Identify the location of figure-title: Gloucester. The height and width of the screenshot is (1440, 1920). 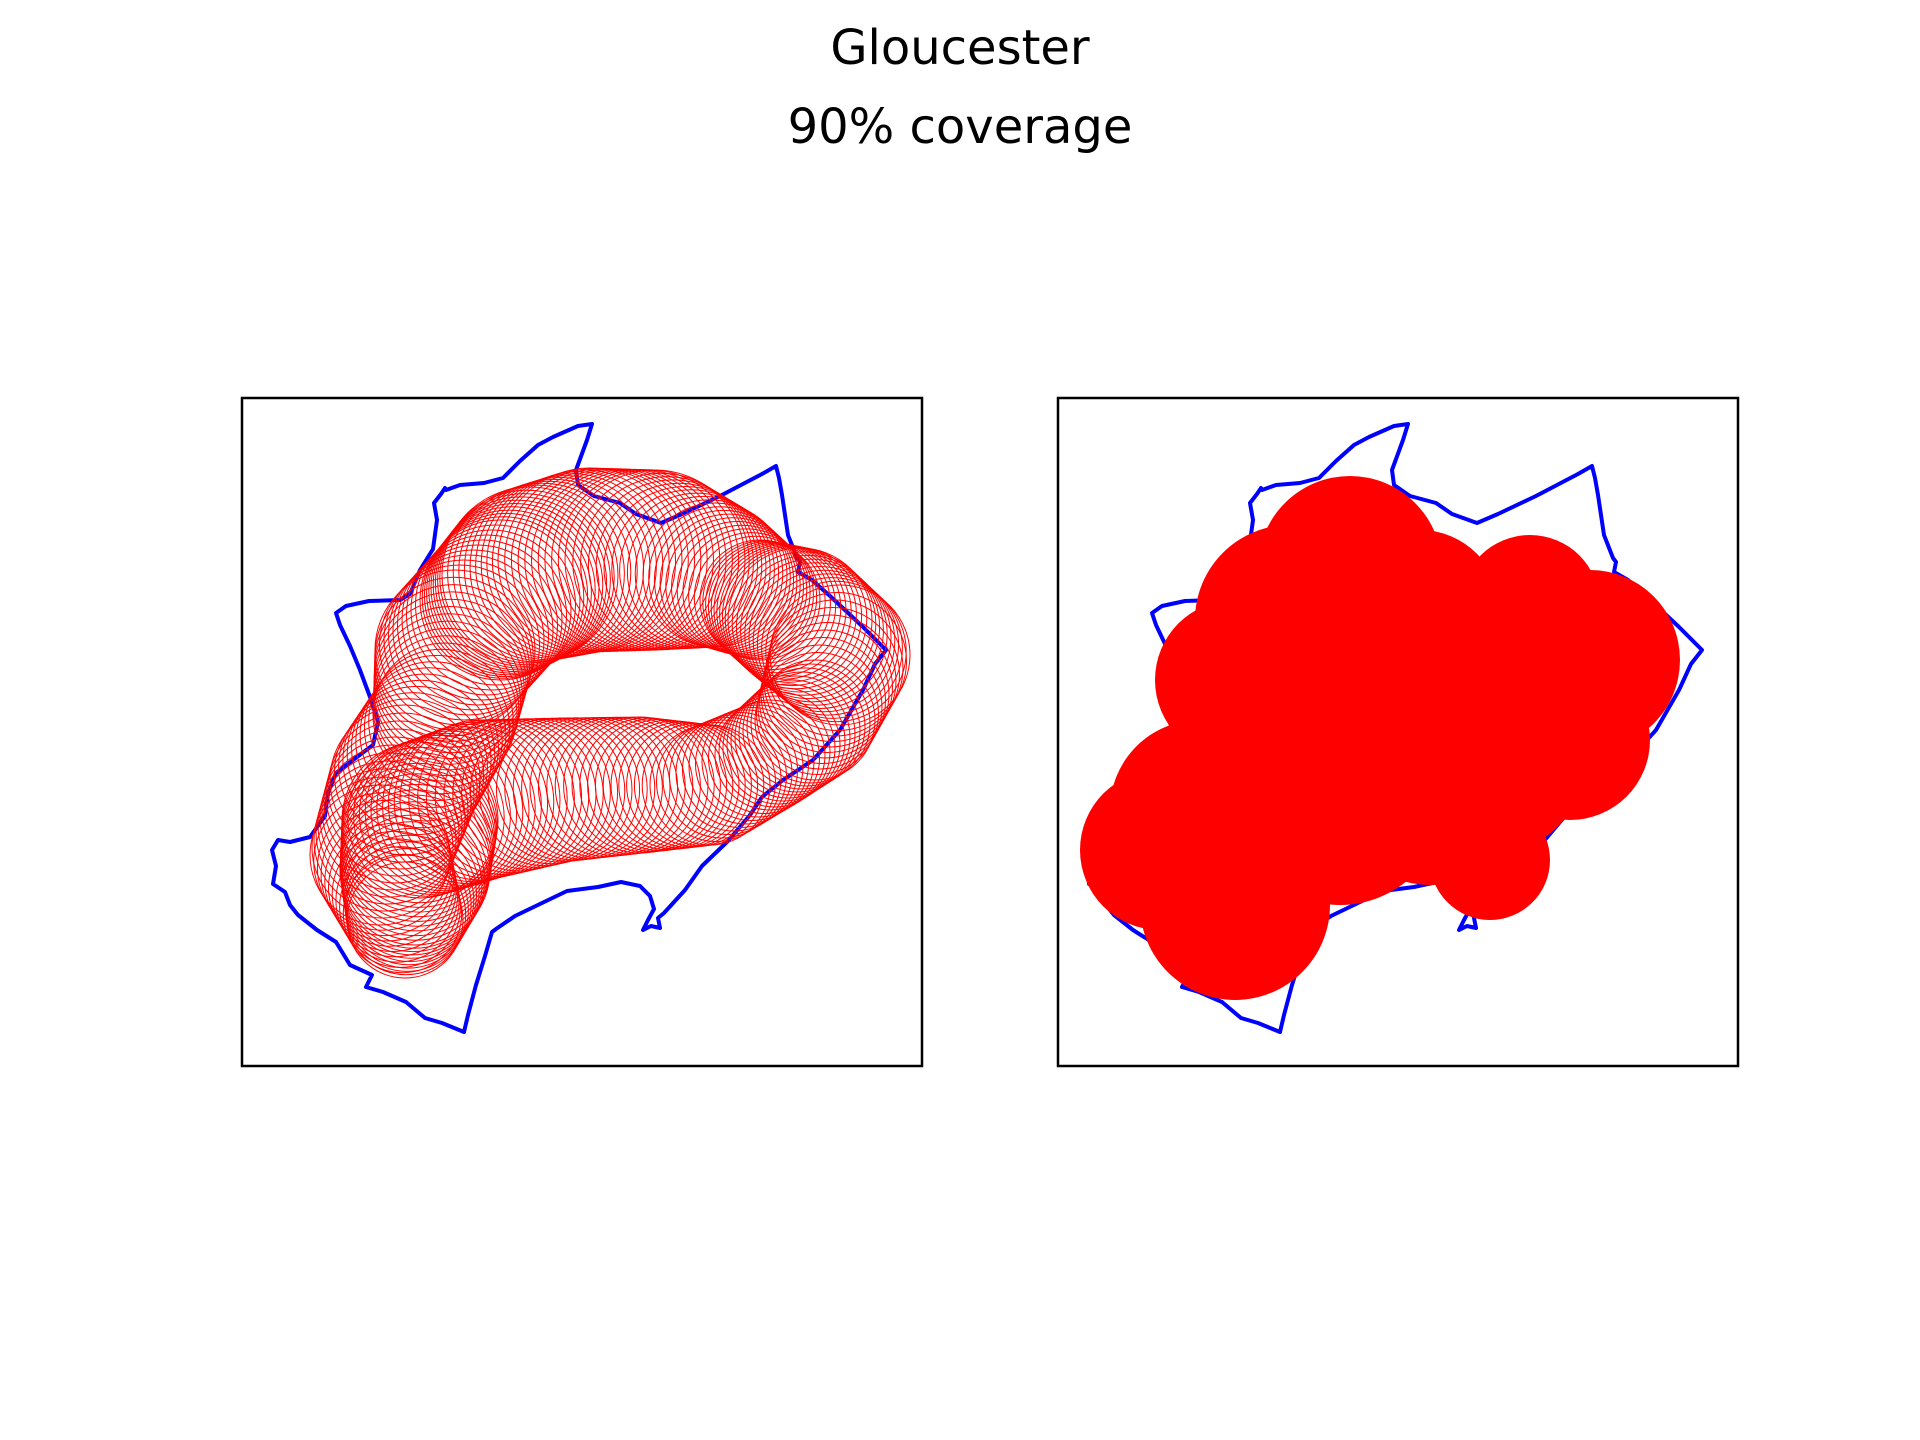
(960, 48).